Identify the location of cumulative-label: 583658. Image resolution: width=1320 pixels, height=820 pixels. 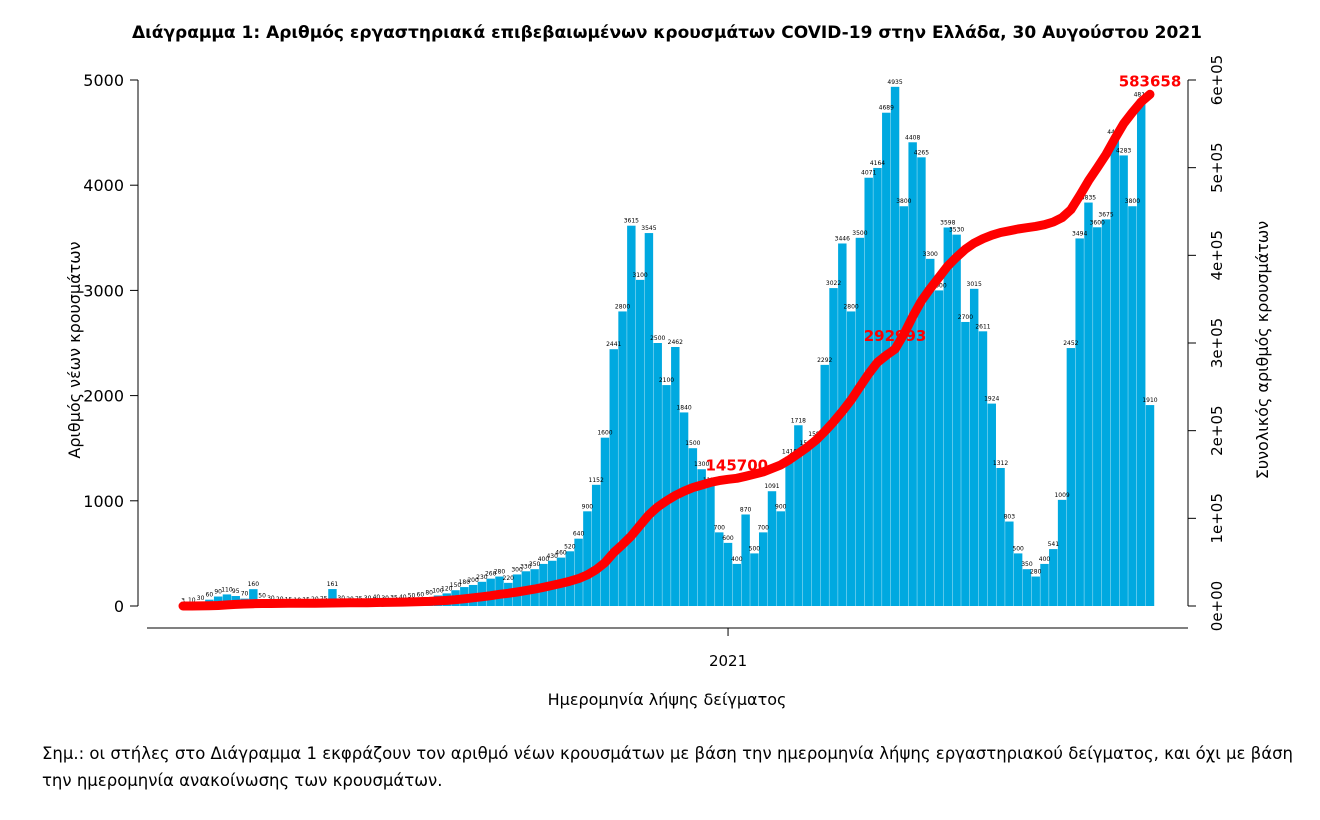
(1150, 81).